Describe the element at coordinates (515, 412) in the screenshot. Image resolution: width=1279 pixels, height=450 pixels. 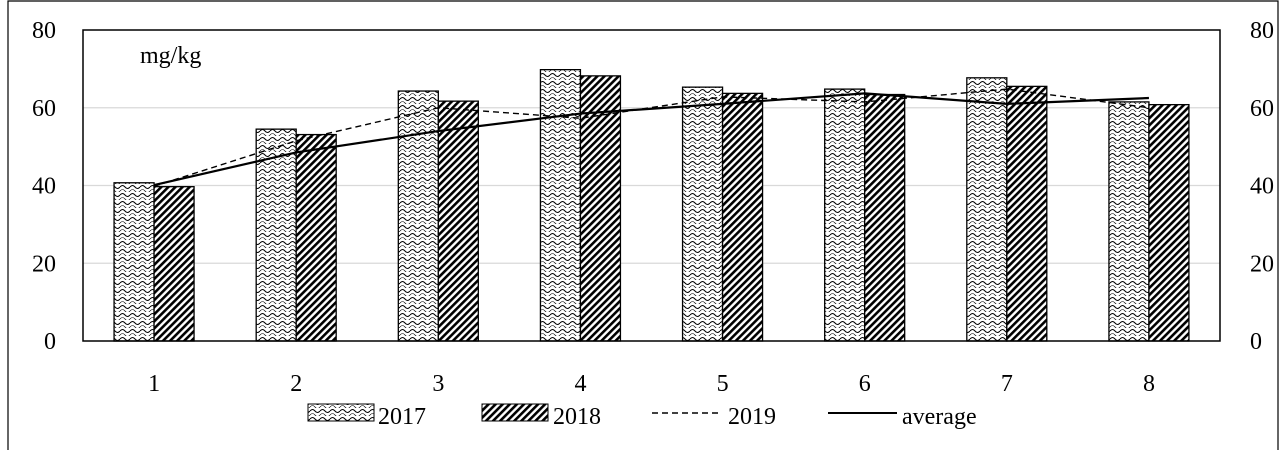
I see `legend-swatch-2018` at that location.